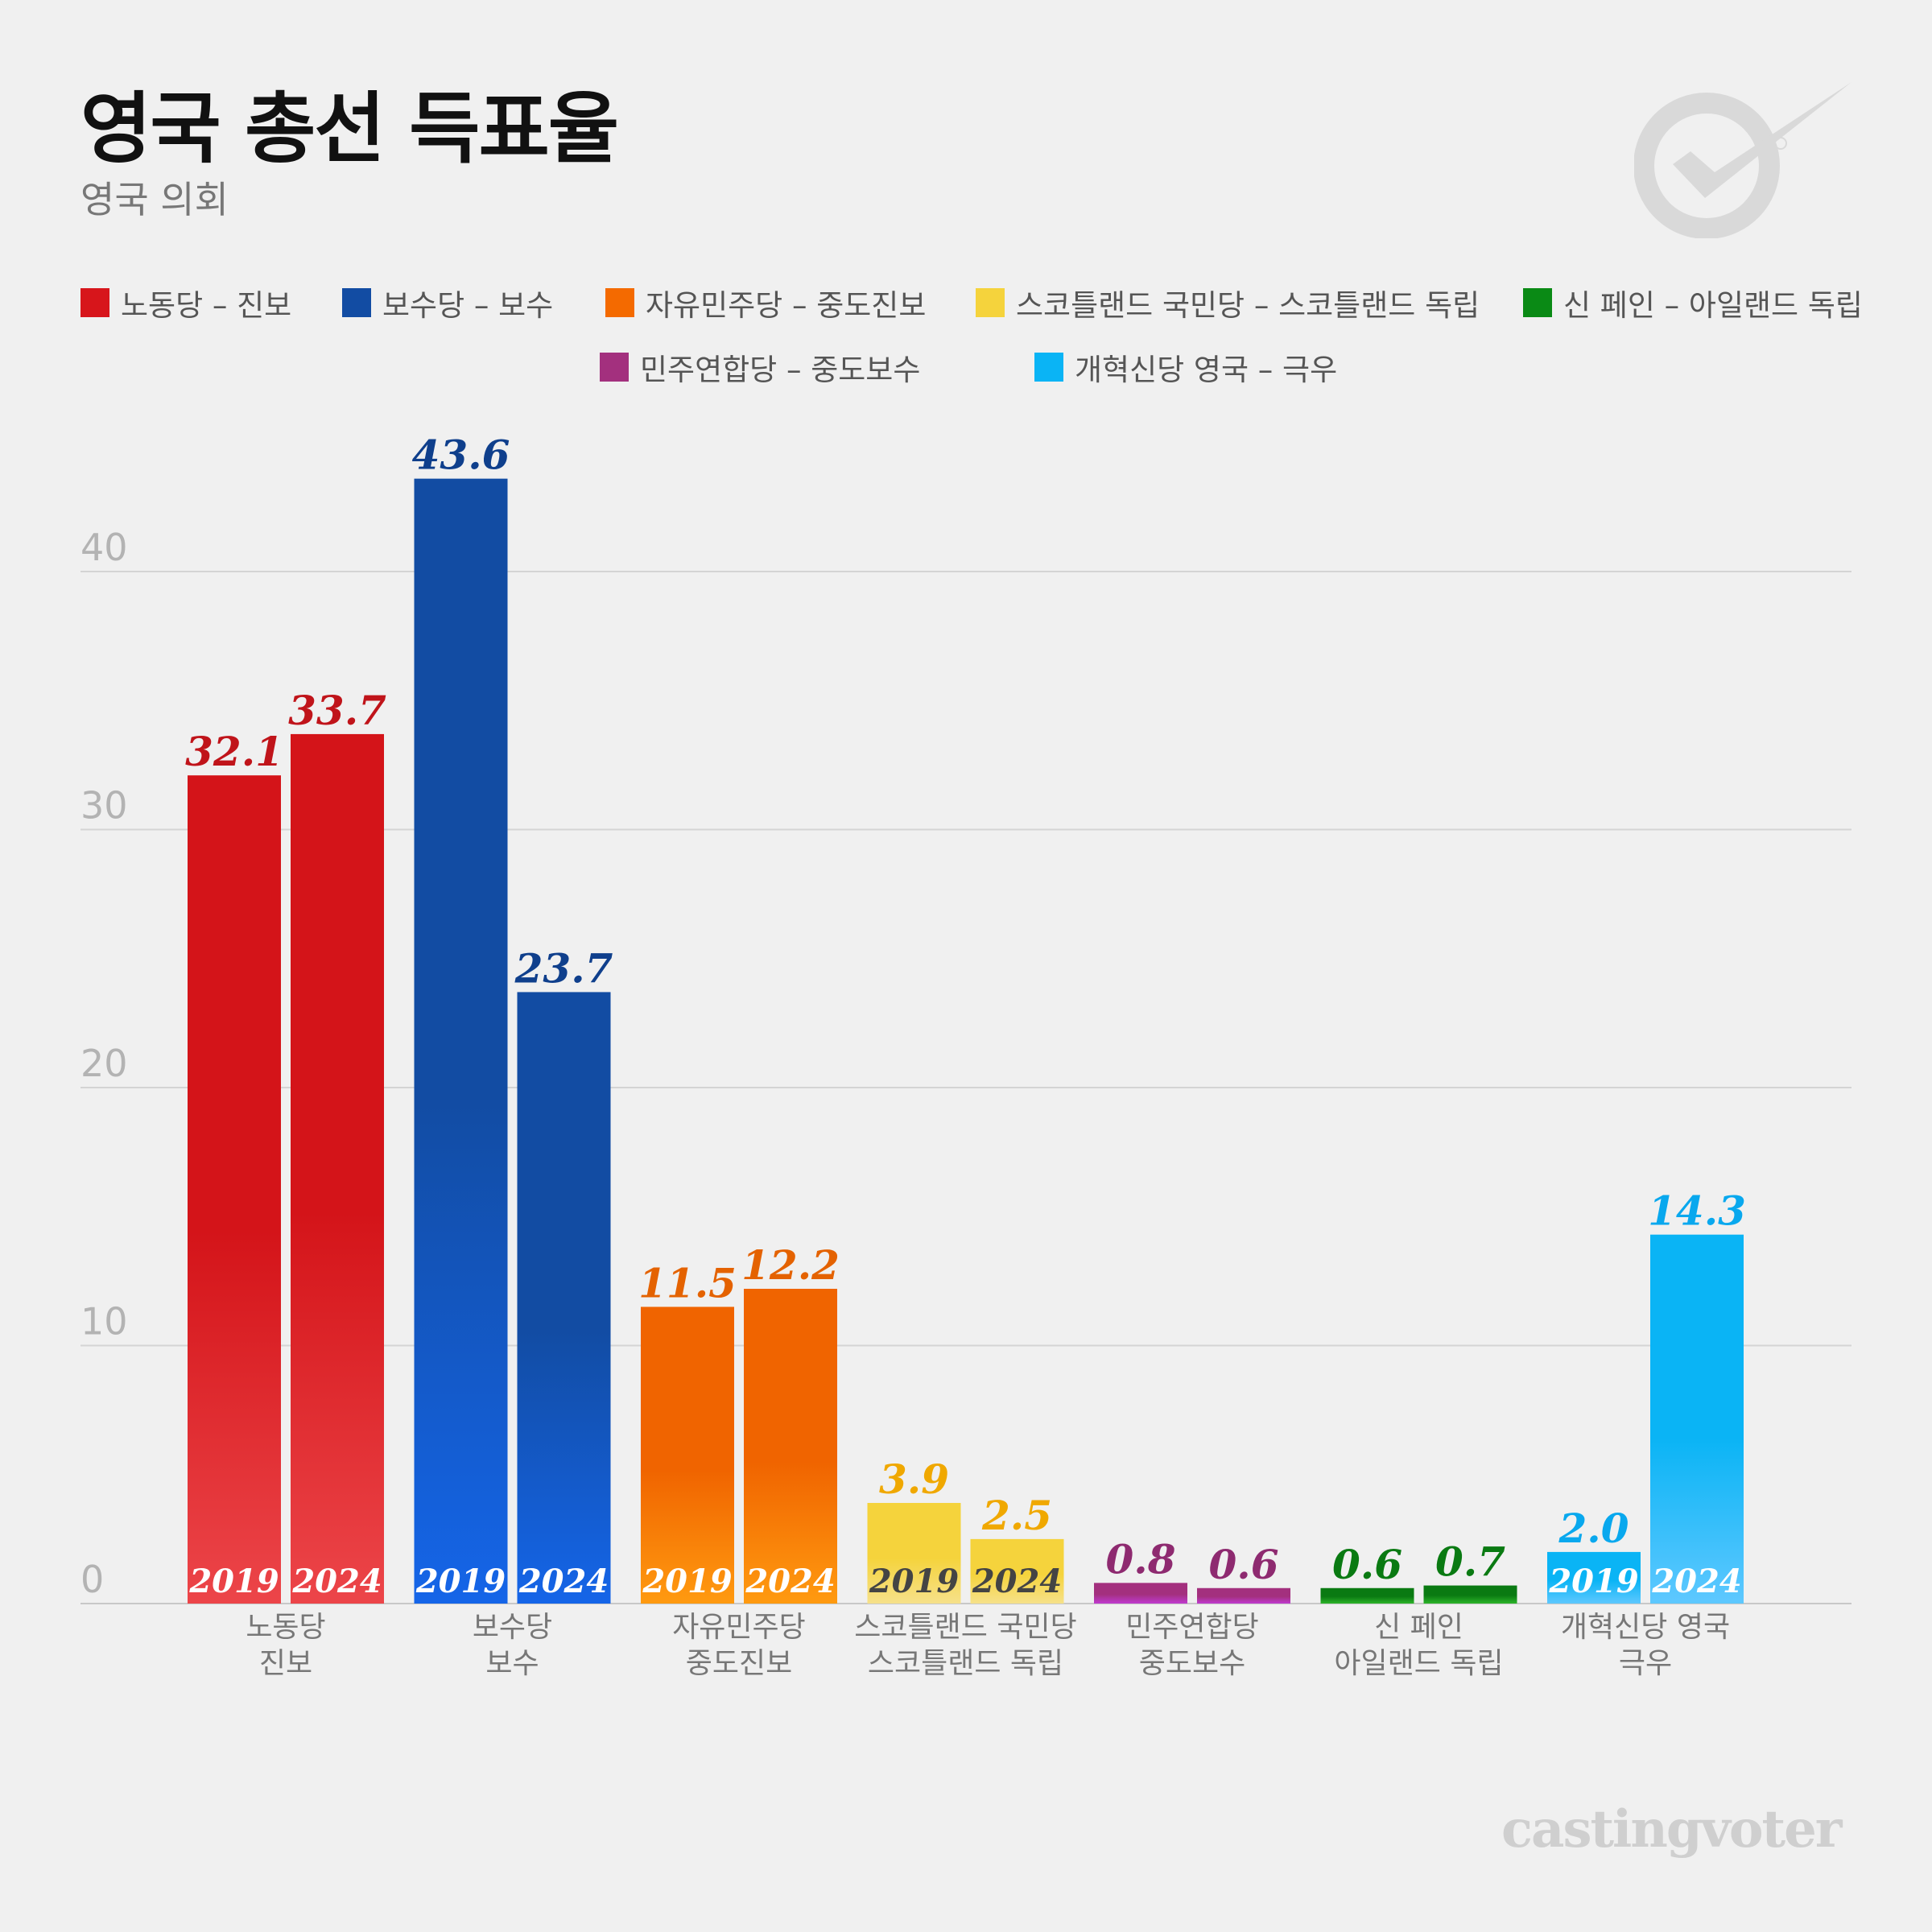  Describe the element at coordinates (234, 751) in the screenshot. I see `data-label: 32.1` at that location.